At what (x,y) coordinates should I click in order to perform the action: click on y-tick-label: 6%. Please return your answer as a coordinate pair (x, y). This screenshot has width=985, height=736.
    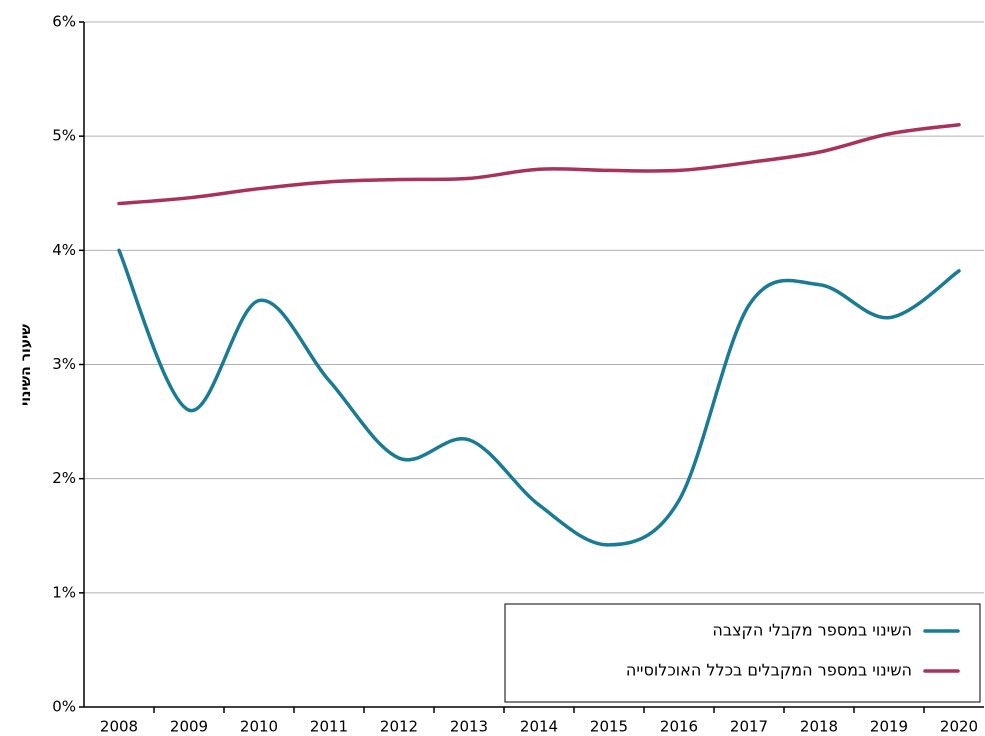
    Looking at the image, I should click on (64, 22).